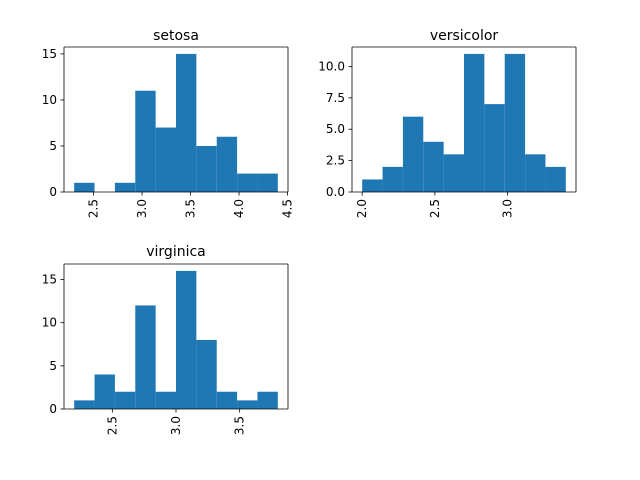 This screenshot has height=480, width=640. Describe the element at coordinates (435, 208) in the screenshot. I see `versicolor-x-tick-label: 2.5` at that location.